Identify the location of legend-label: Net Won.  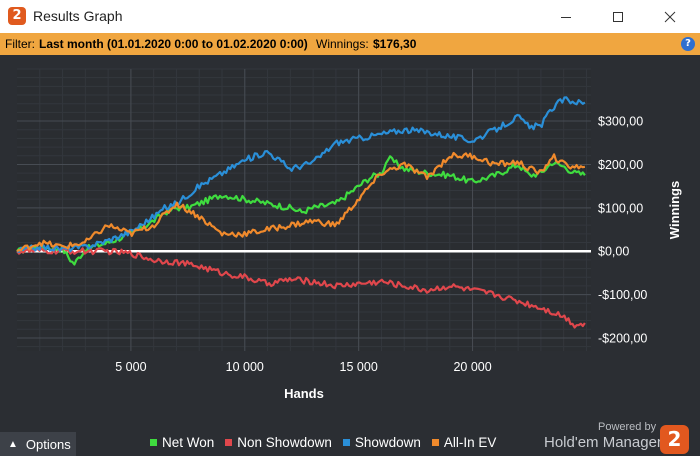
(188, 442).